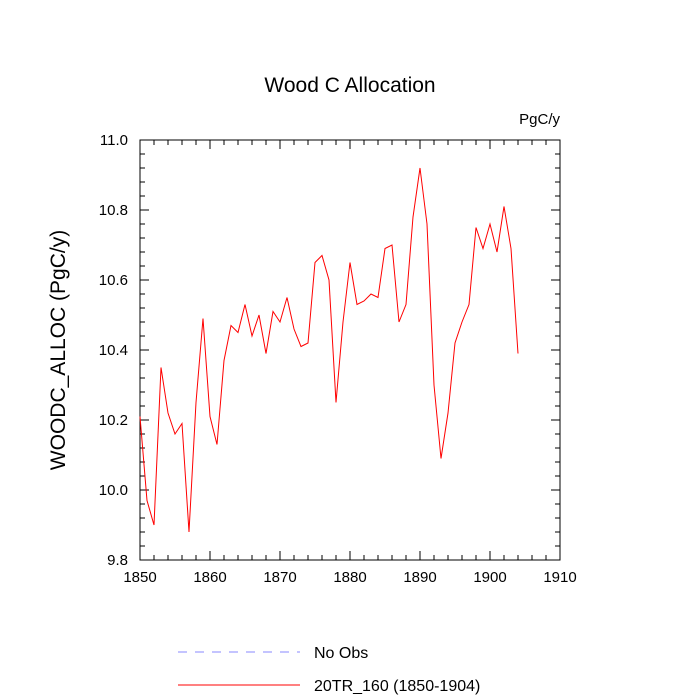 This screenshot has width=700, height=700. What do you see at coordinates (279, 577) in the screenshot?
I see `x-tick-label: 1870` at bounding box center [279, 577].